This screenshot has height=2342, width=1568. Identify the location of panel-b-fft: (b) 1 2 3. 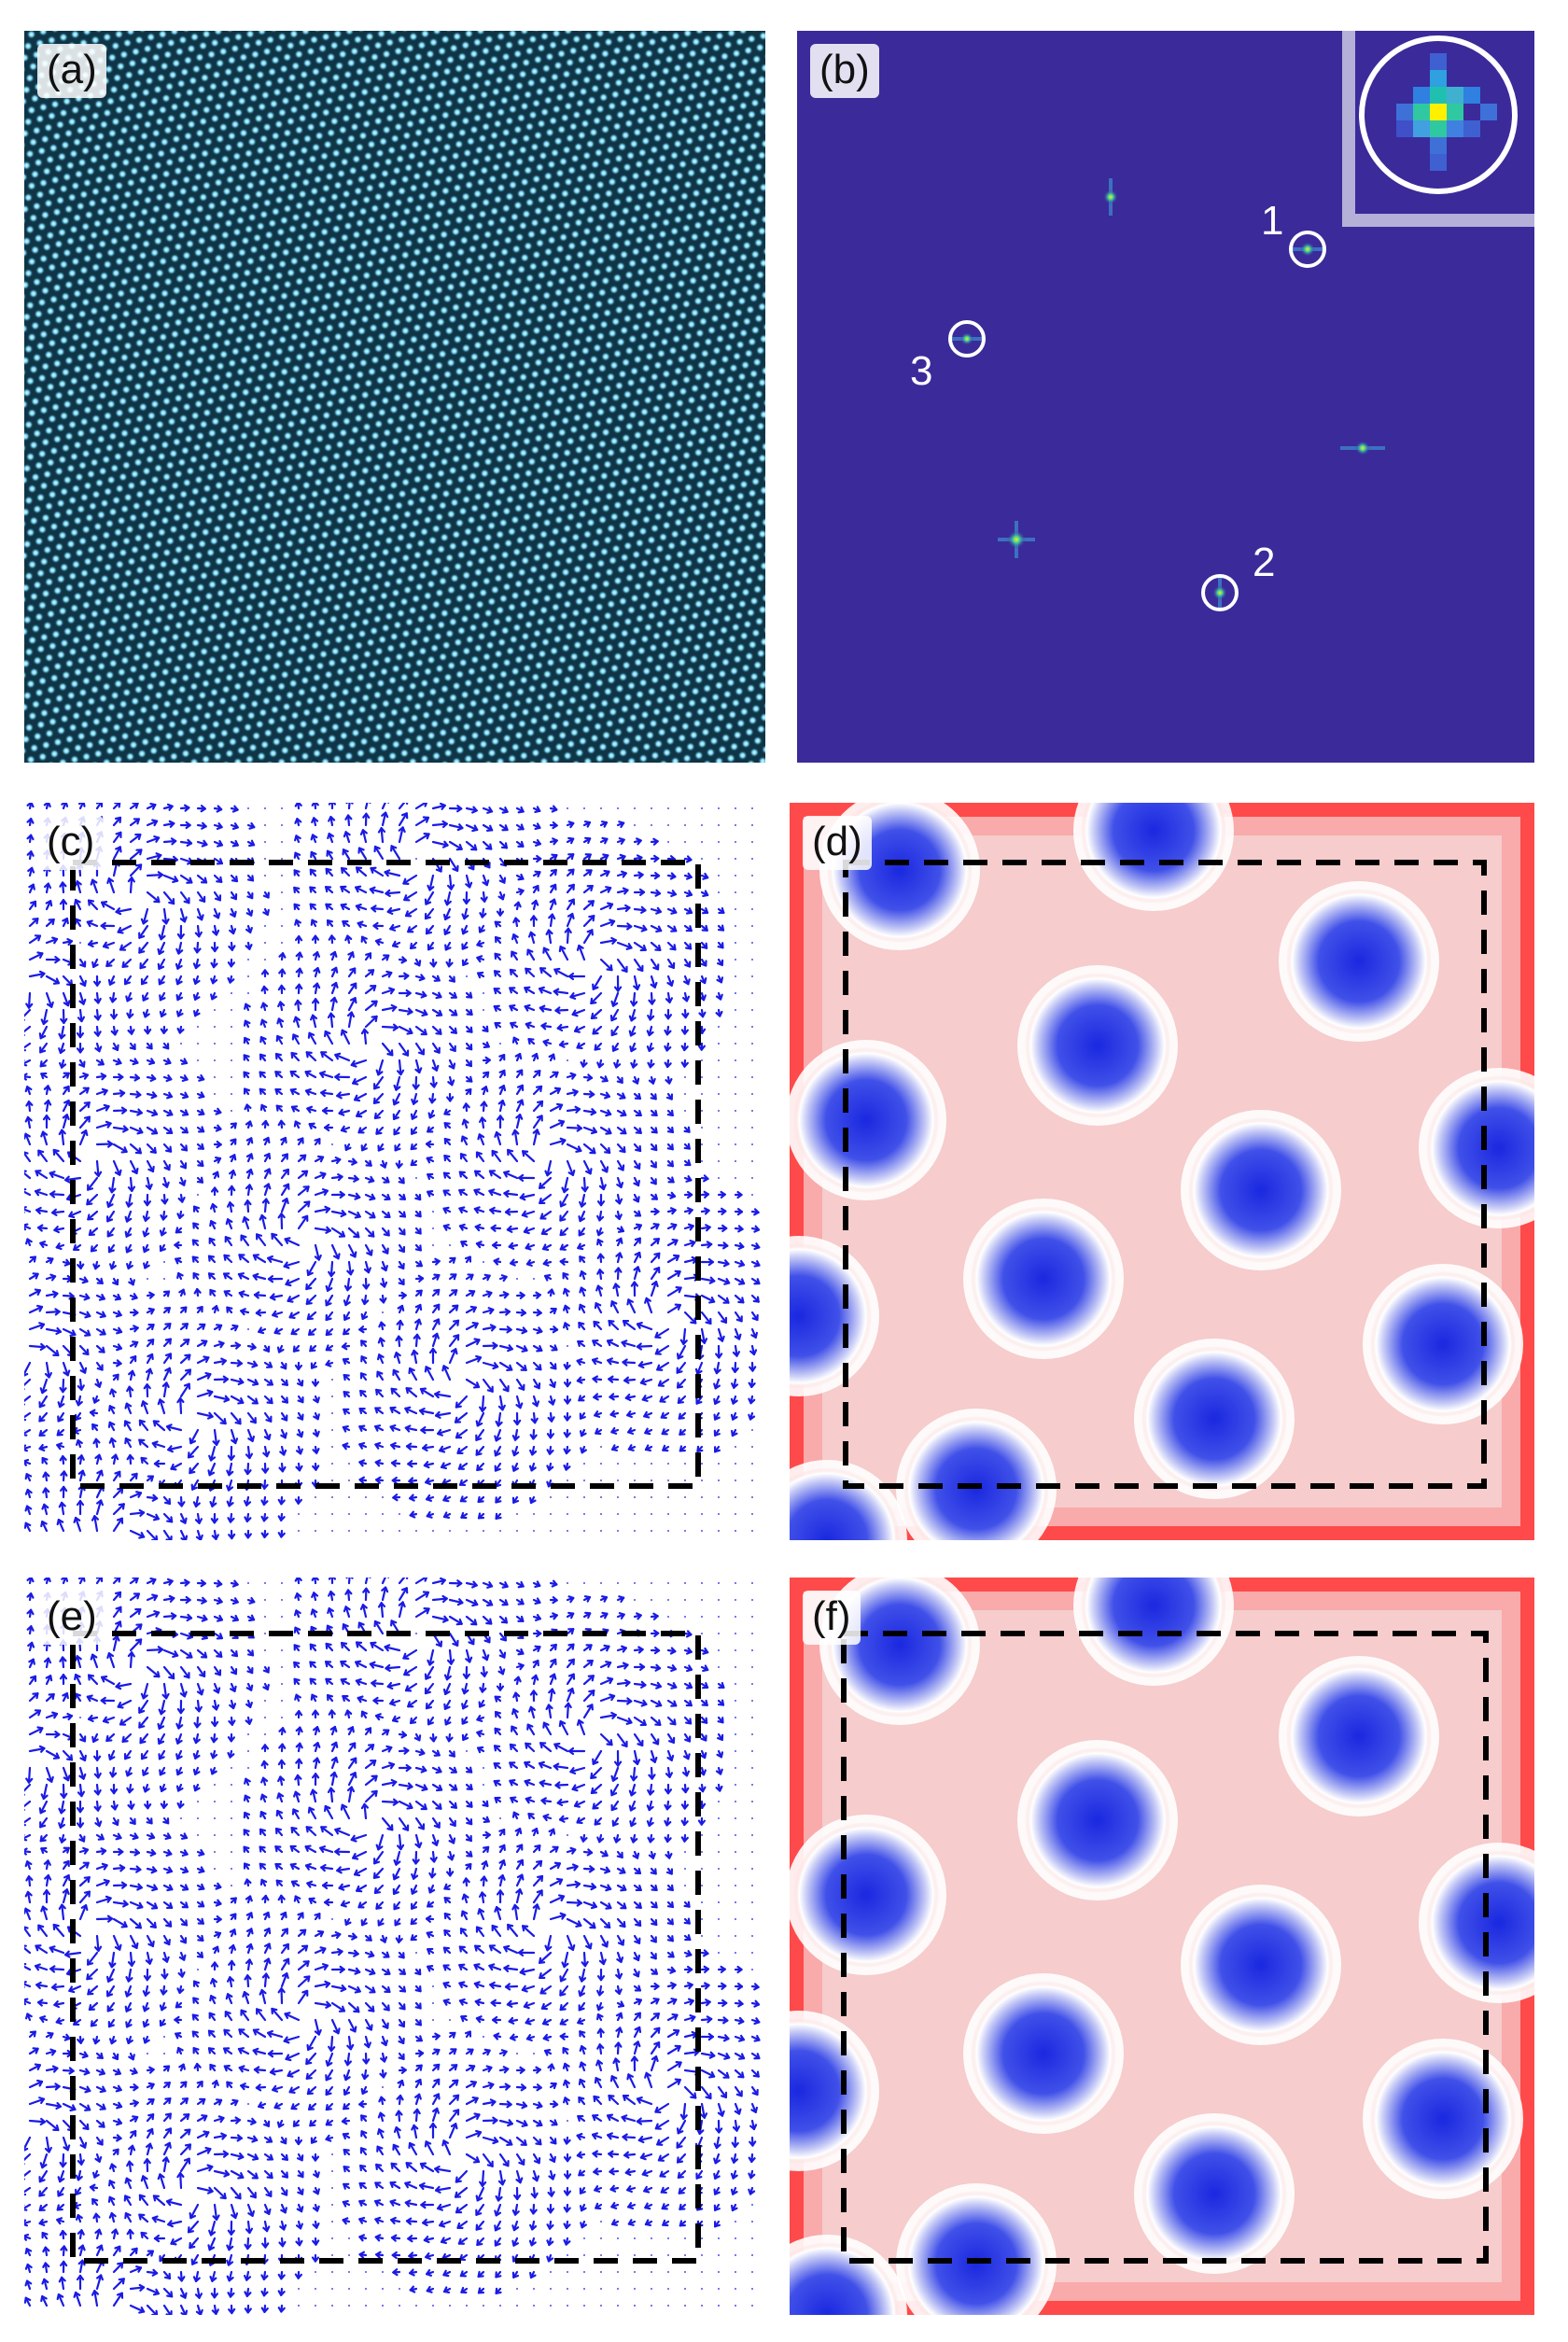
(1165, 397).